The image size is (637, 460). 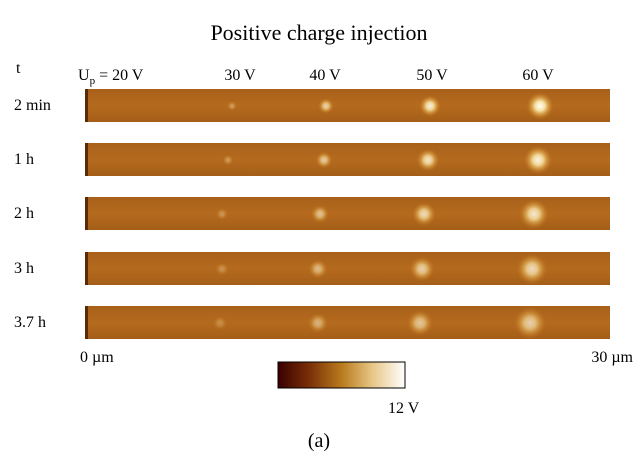 I want to click on row-label: 3.7 h, so click(x=30, y=322).